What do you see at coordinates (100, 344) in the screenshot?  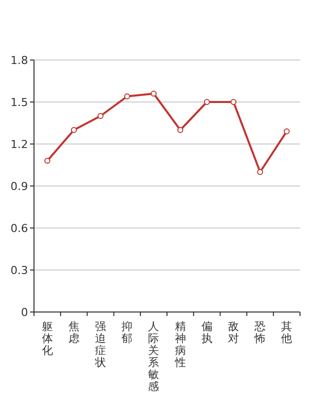 I see `x-tick-label: 强迫症状` at bounding box center [100, 344].